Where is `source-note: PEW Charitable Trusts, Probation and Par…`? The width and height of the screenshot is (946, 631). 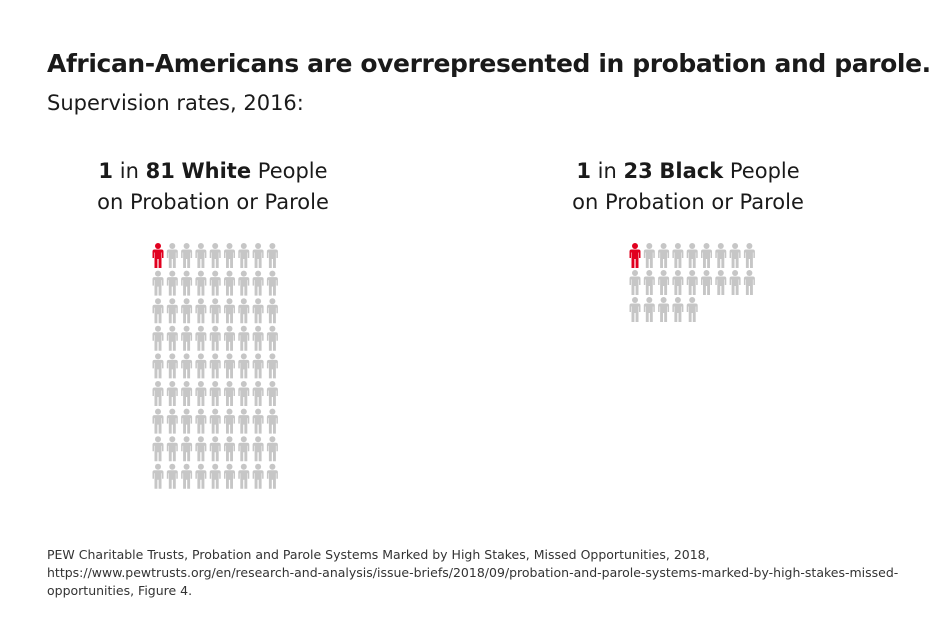 source-note: PEW Charitable Trusts, Probation and Par… is located at coordinates (473, 572).